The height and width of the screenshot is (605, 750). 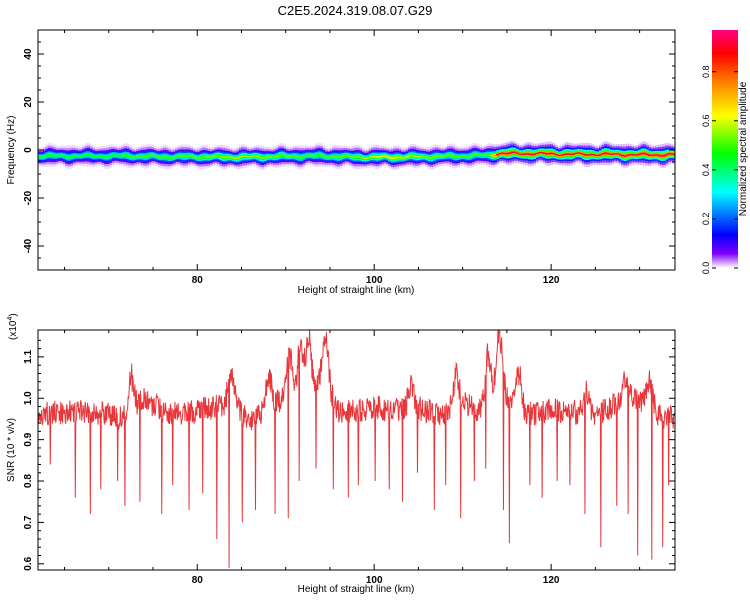 I want to click on spectrogram-y-tick-label: -40, so click(x=28, y=245).